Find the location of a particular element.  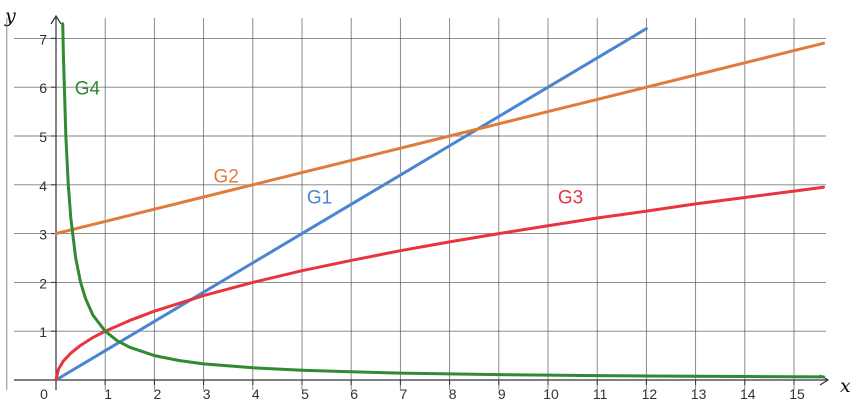

series-label-g2: G2 is located at coordinates (225, 176).